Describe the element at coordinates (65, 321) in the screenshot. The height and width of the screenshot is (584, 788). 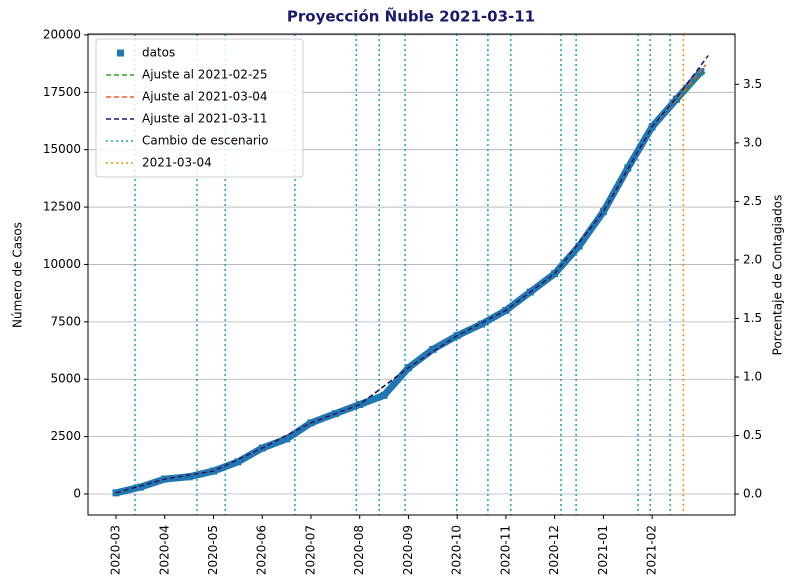
I see `y-tick-label: 7500` at that location.